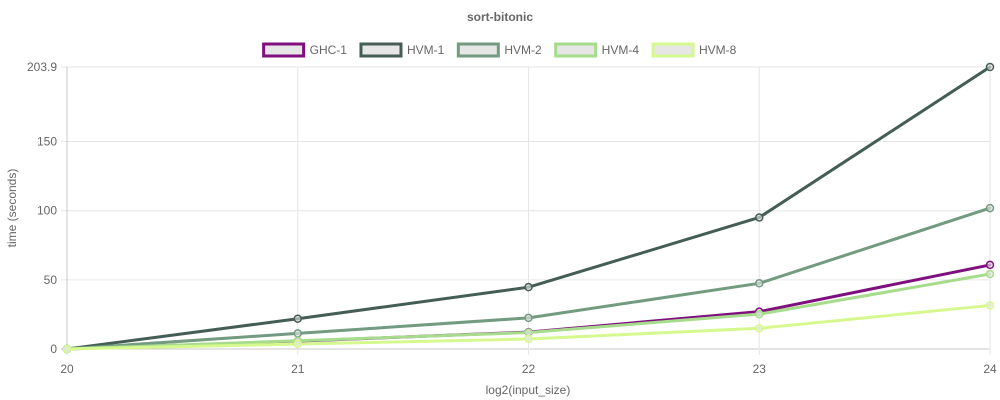  I want to click on legend-label: HVM-4, so click(621, 50).